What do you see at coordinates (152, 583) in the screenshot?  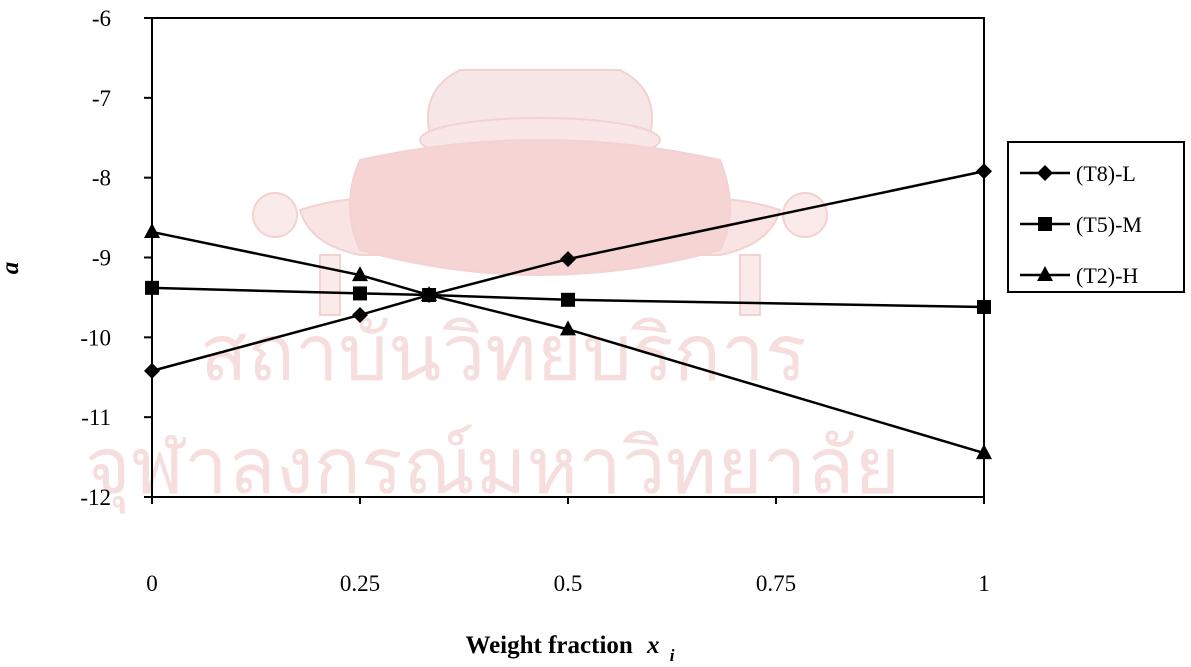 I see `x-tick-label: 0` at bounding box center [152, 583].